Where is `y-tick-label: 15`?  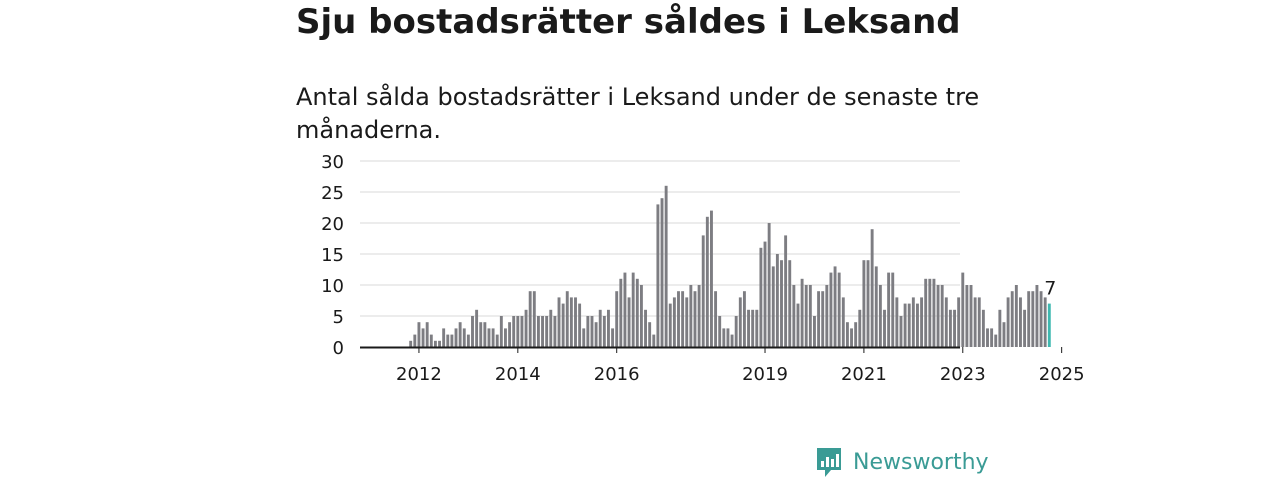
y-tick-label: 15 is located at coordinates (332, 255).